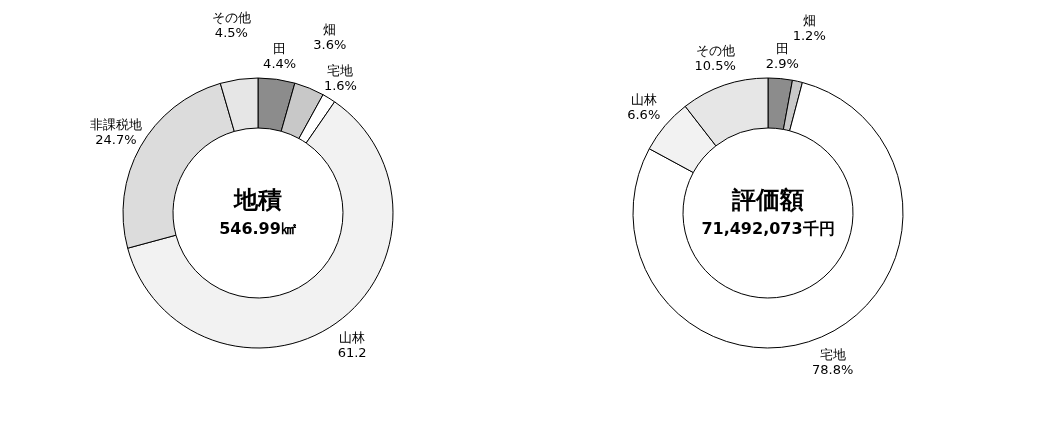  What do you see at coordinates (644, 114) in the screenshot?
I see `data-label: 6.6%` at bounding box center [644, 114].